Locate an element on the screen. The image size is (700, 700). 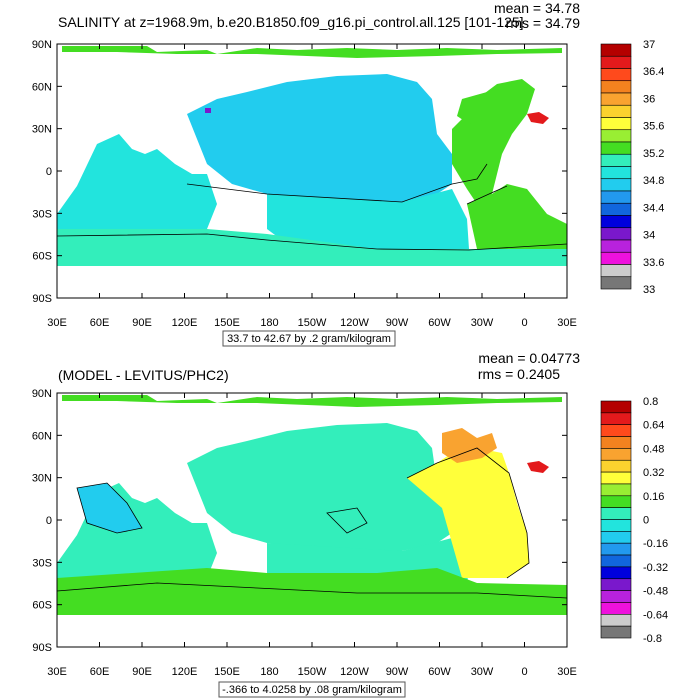
colorbar-label: 34.4 is located at coordinates (653, 208).